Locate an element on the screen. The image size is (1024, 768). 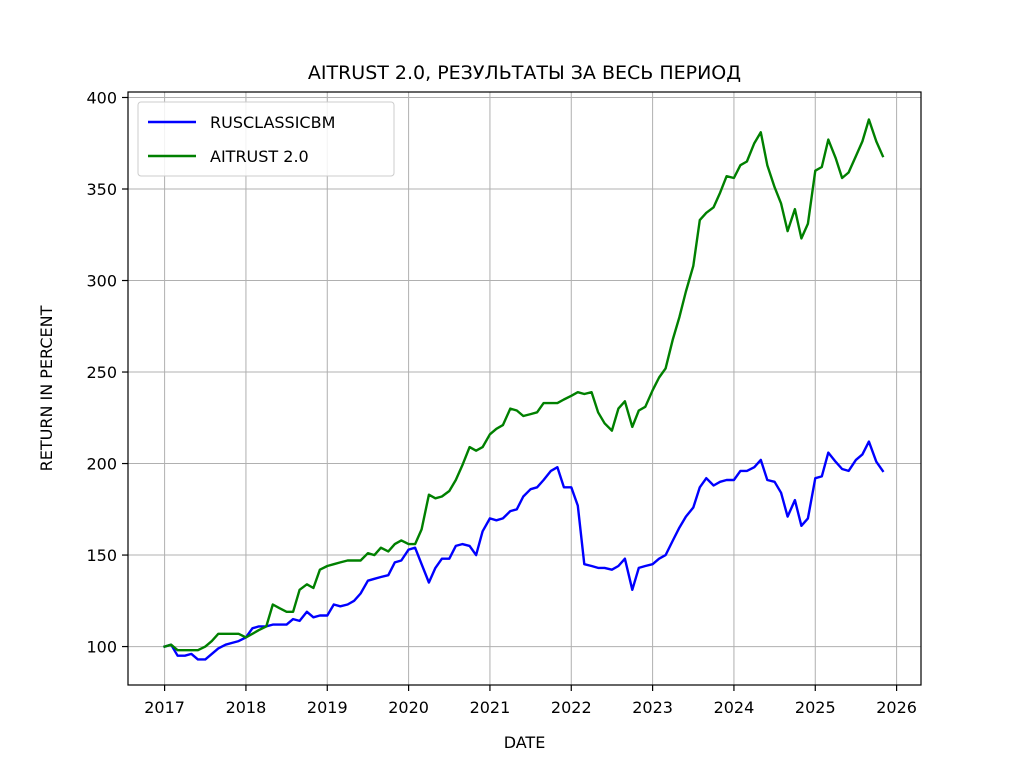
y-tick-label: 100 is located at coordinates (101, 647).